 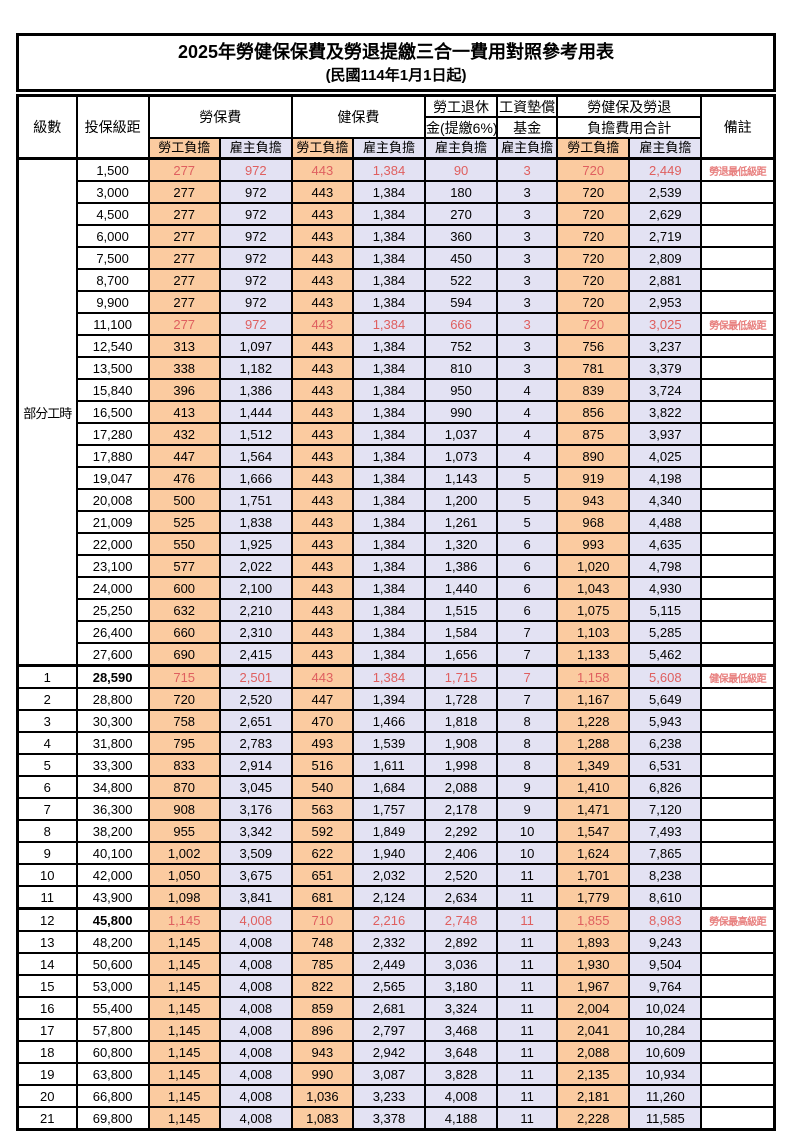 I want to click on cell-total-employee: 1,133, so click(x=593, y=654).